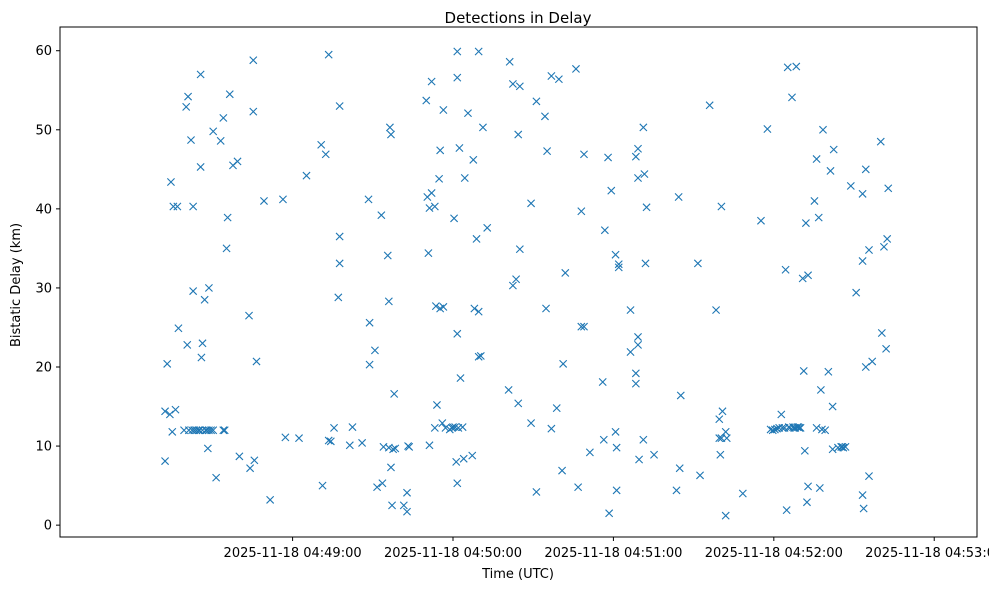 This screenshot has width=989, height=590. What do you see at coordinates (517, 574) in the screenshot?
I see `x-axis-title: Time (UTC)` at bounding box center [517, 574].